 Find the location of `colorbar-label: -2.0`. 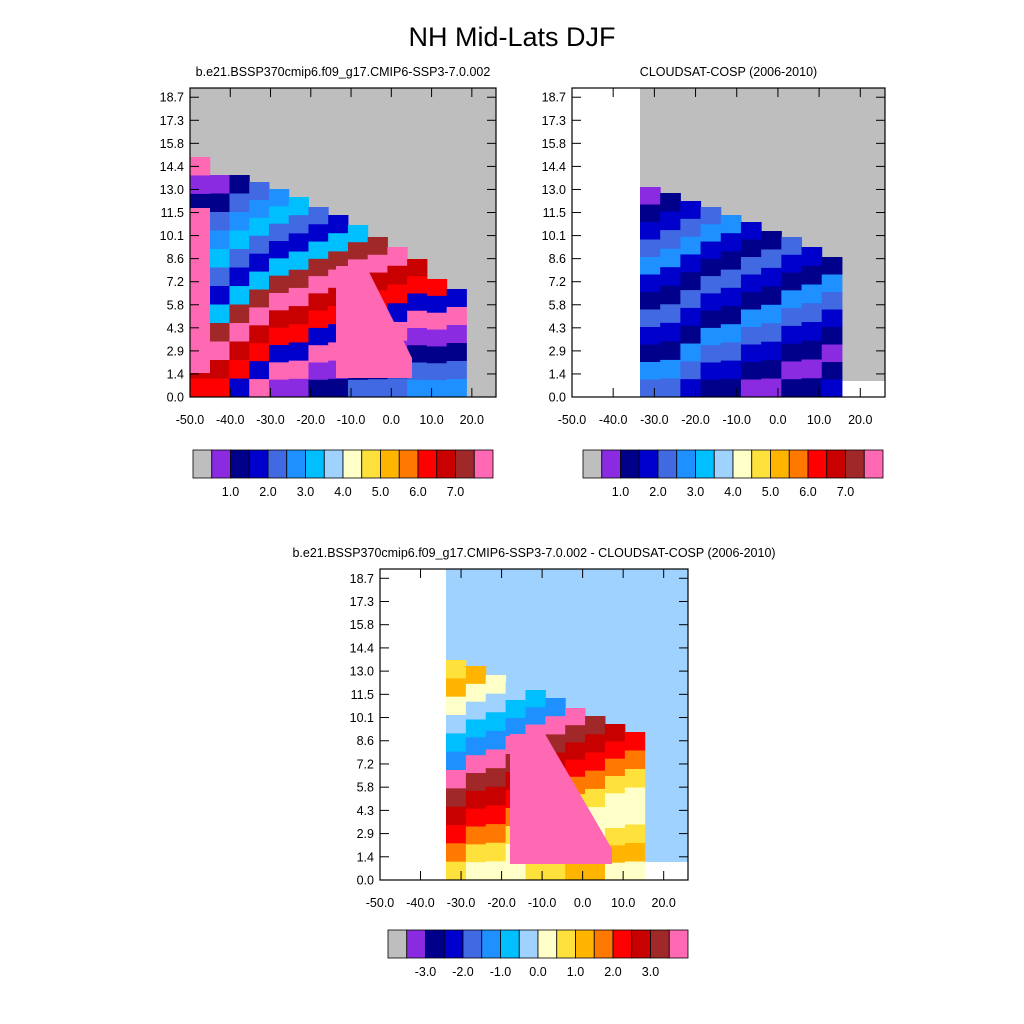

colorbar-label: -2.0 is located at coordinates (463, 972).